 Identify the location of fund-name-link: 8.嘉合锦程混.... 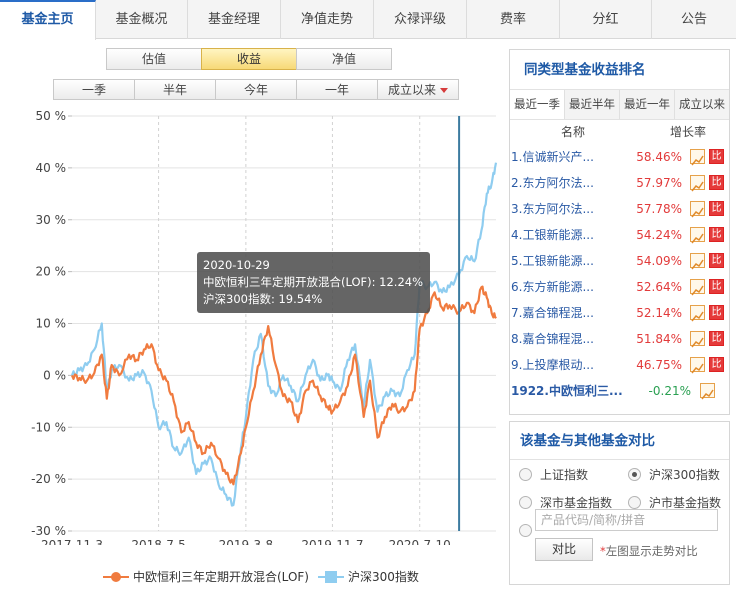
(552, 339).